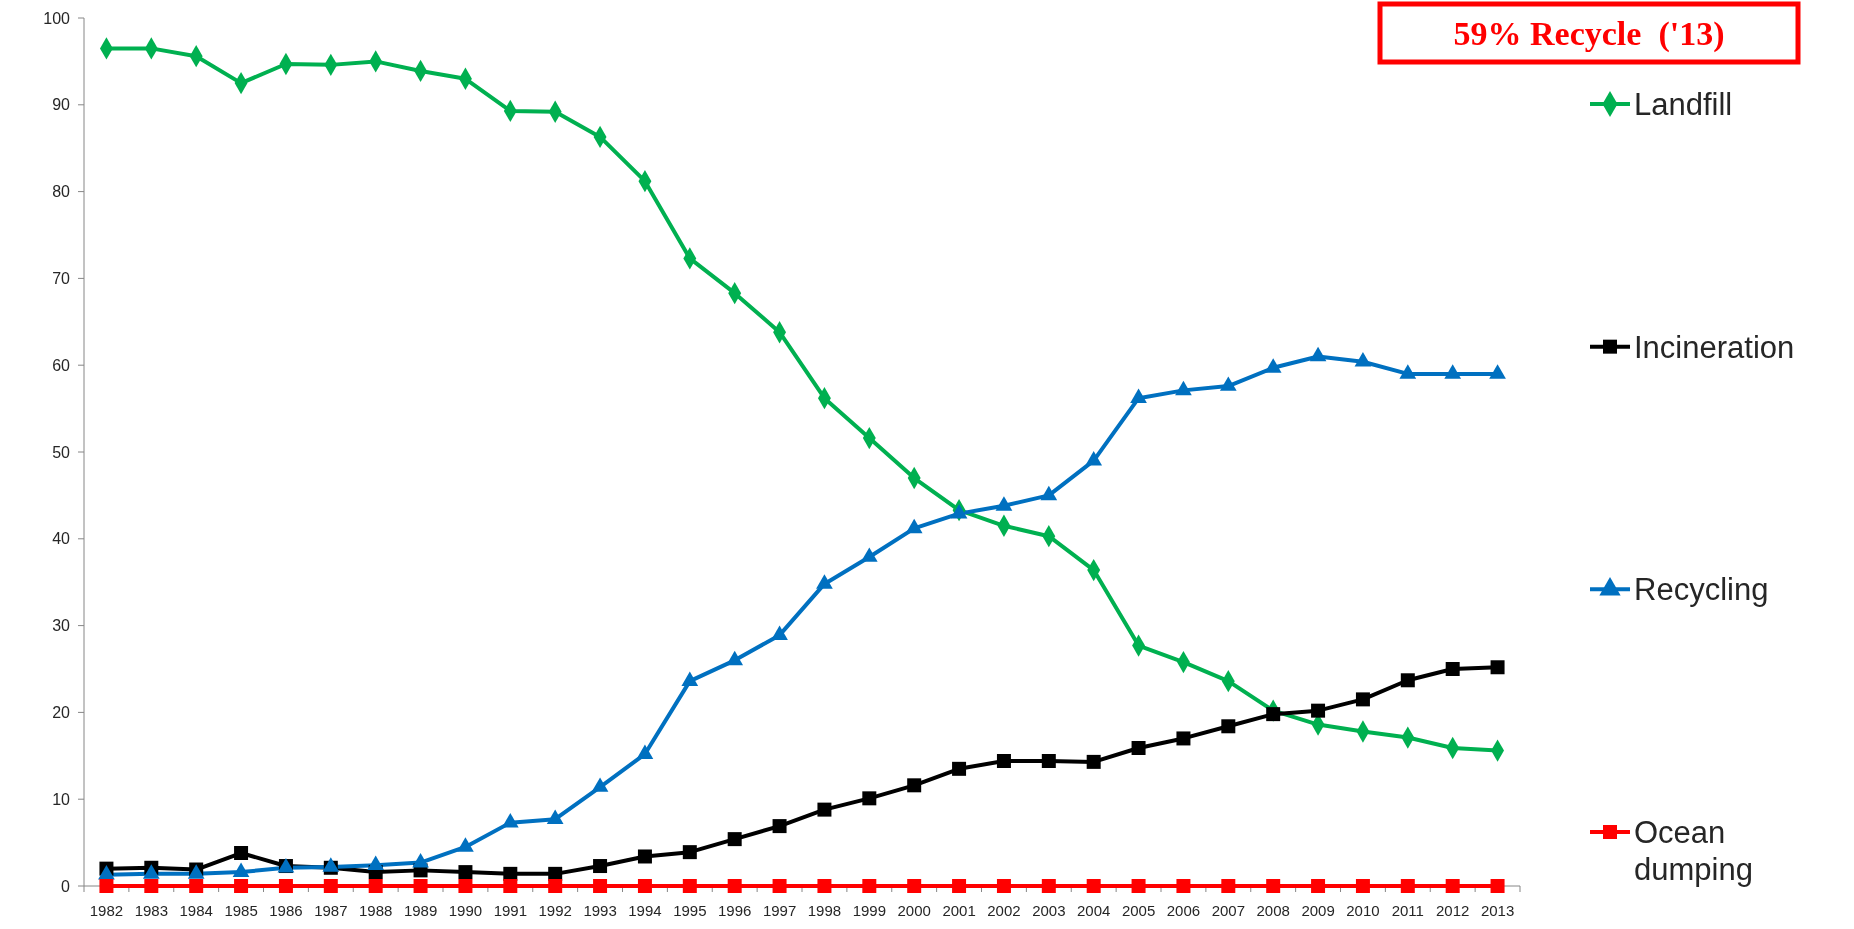 This screenshot has width=1854, height=929. What do you see at coordinates (61, 799) in the screenshot?
I see `y-tick-label: 10` at bounding box center [61, 799].